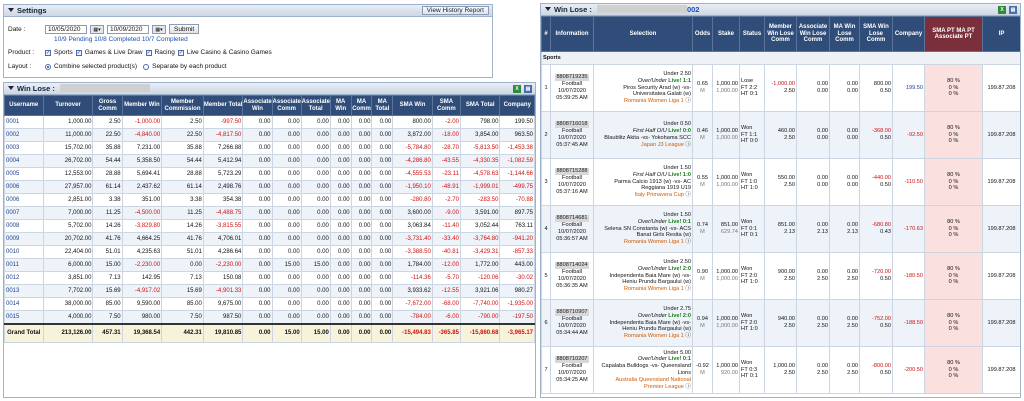  What do you see at coordinates (24, 265) in the screenshot?
I see `username-cell: 0011` at bounding box center [24, 265].